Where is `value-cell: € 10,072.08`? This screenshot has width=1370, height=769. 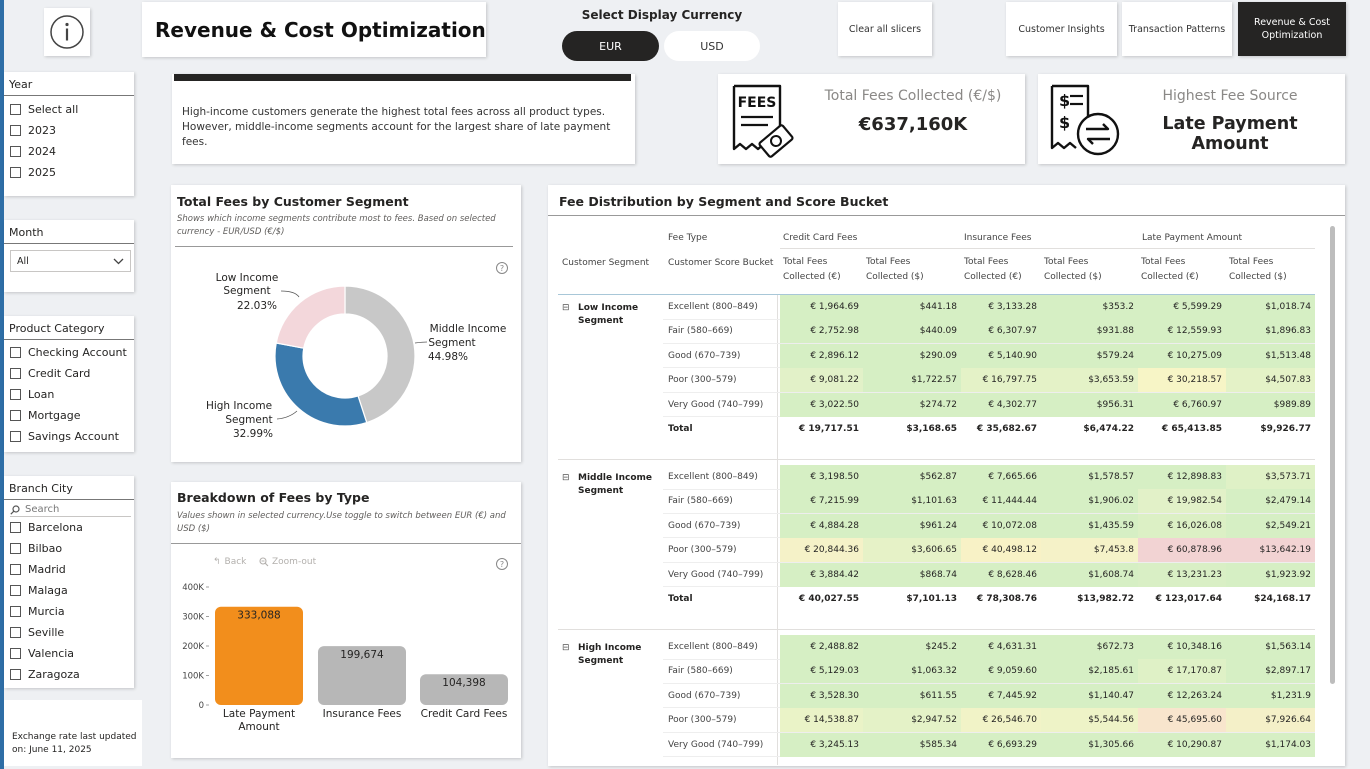 value-cell: € 10,072.08 is located at coordinates (1001, 525).